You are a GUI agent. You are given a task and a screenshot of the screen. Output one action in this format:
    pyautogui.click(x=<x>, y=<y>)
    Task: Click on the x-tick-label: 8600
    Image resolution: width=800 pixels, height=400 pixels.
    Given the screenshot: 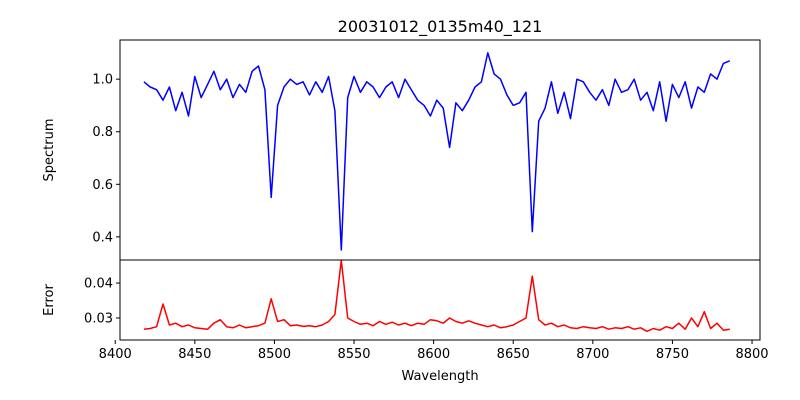 What is the action you would take?
    pyautogui.click(x=433, y=354)
    